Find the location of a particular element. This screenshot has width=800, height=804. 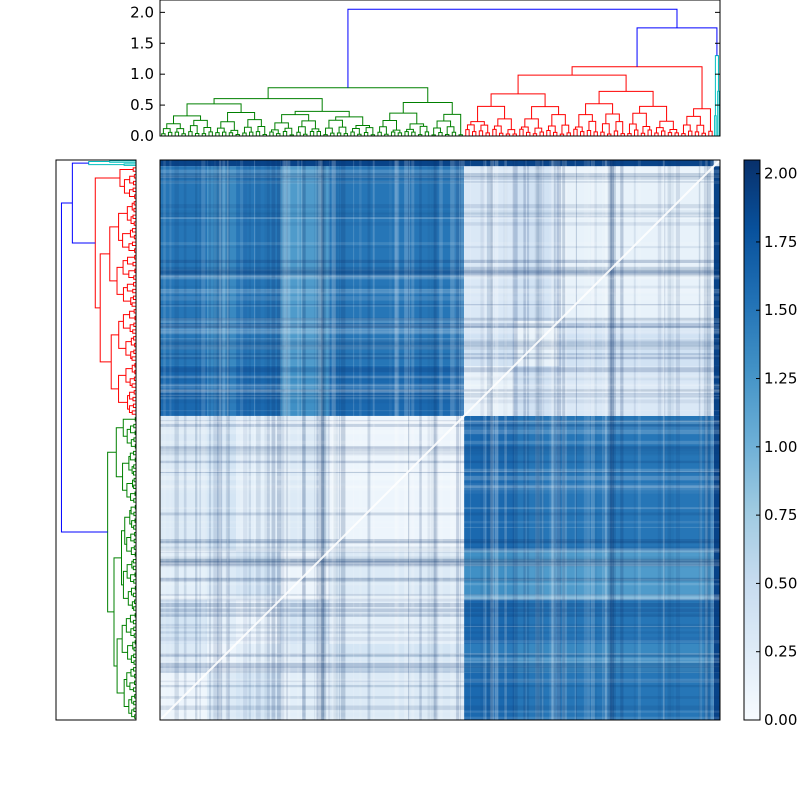

colorbar-gradient is located at coordinates (752, 440).